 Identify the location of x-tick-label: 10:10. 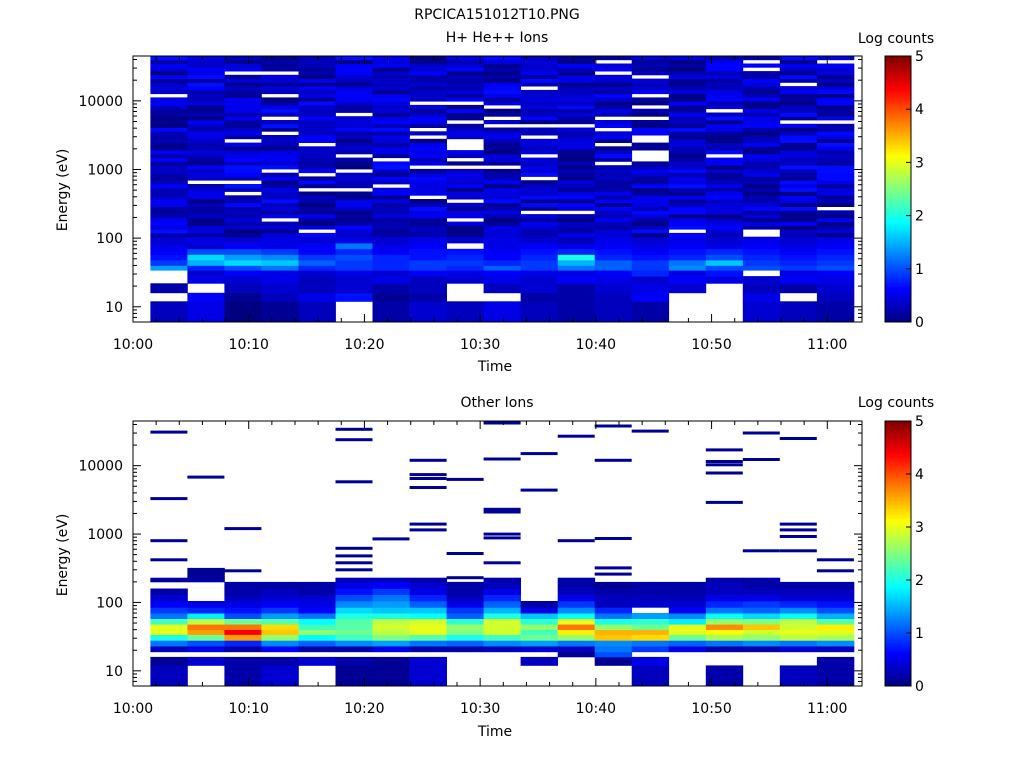
(249, 345).